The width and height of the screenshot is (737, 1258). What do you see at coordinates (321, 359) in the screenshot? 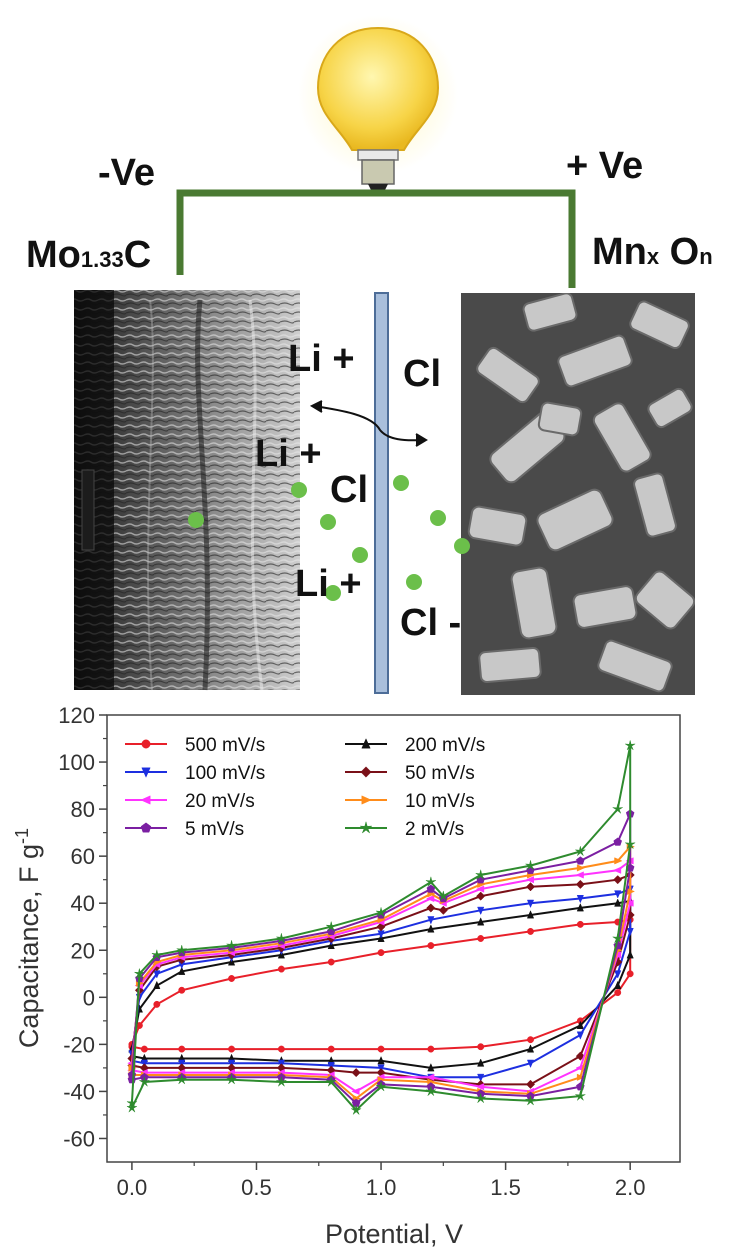
I see `ion-label-li-1: Li +` at bounding box center [321, 359].